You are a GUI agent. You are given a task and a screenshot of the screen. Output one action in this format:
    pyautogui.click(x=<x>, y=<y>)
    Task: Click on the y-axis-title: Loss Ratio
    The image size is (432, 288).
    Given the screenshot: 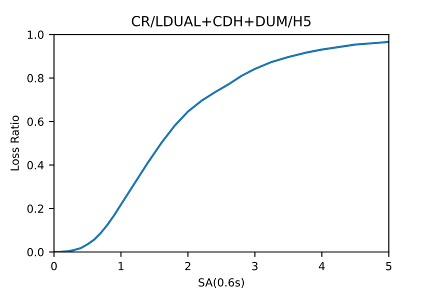 What is the action you would take?
    pyautogui.click(x=14, y=143)
    